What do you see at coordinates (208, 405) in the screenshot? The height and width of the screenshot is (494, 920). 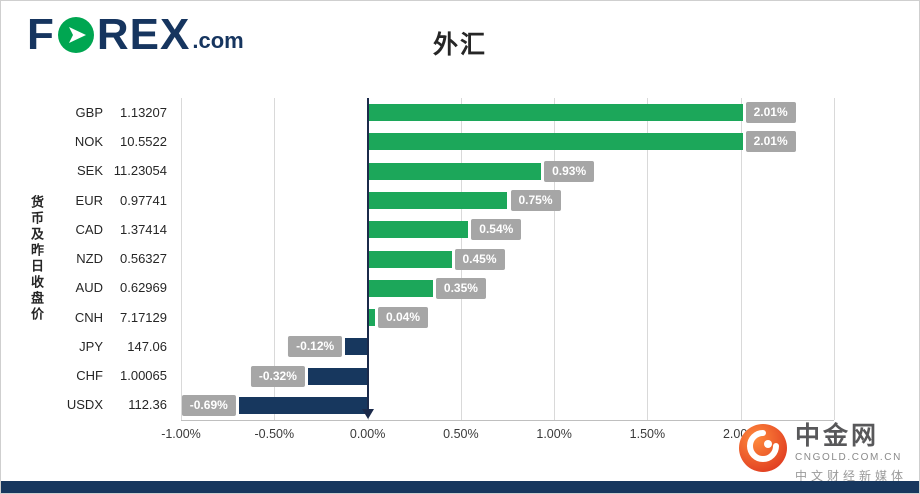 I see `bar-value-label: -0.69%` at bounding box center [208, 405].